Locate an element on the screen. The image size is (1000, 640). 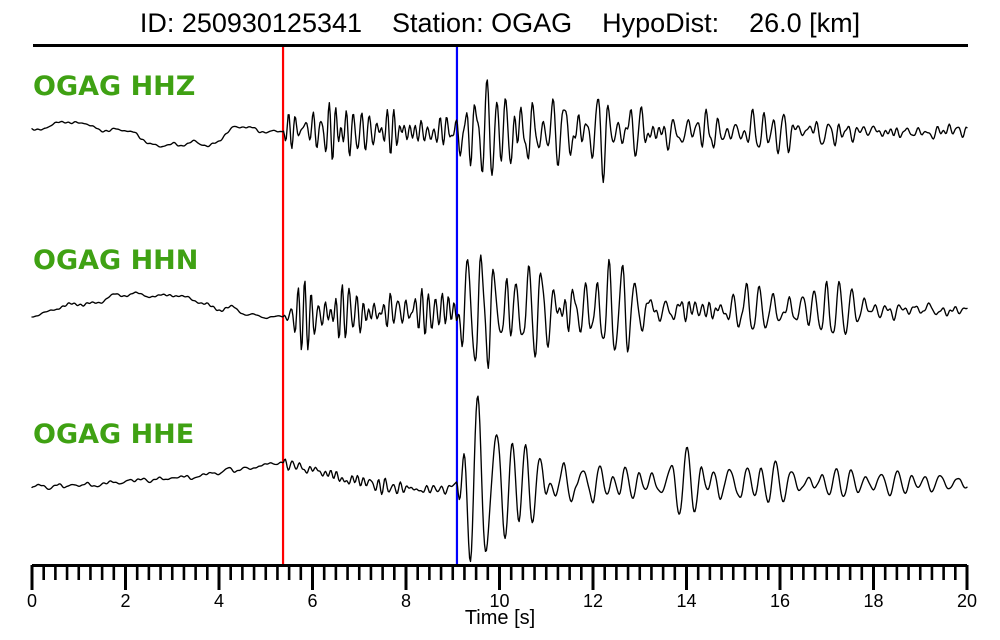
x-tick-label: 4 is located at coordinates (219, 601).